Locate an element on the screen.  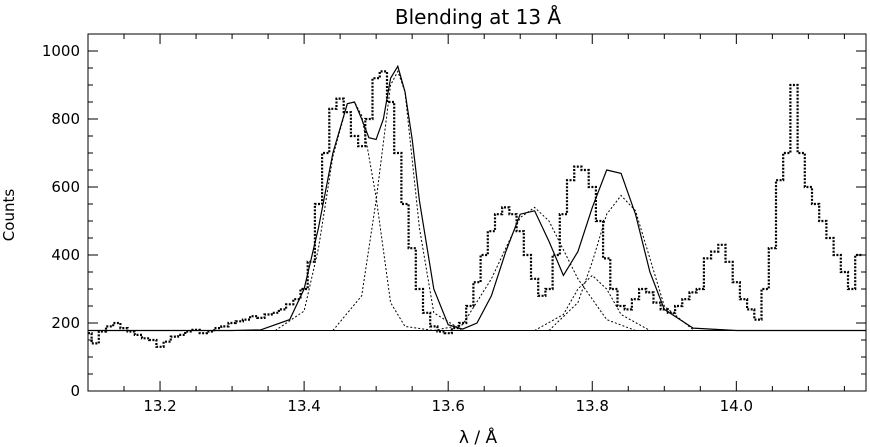
y-tick-label: 1000 is located at coordinates (61, 51).